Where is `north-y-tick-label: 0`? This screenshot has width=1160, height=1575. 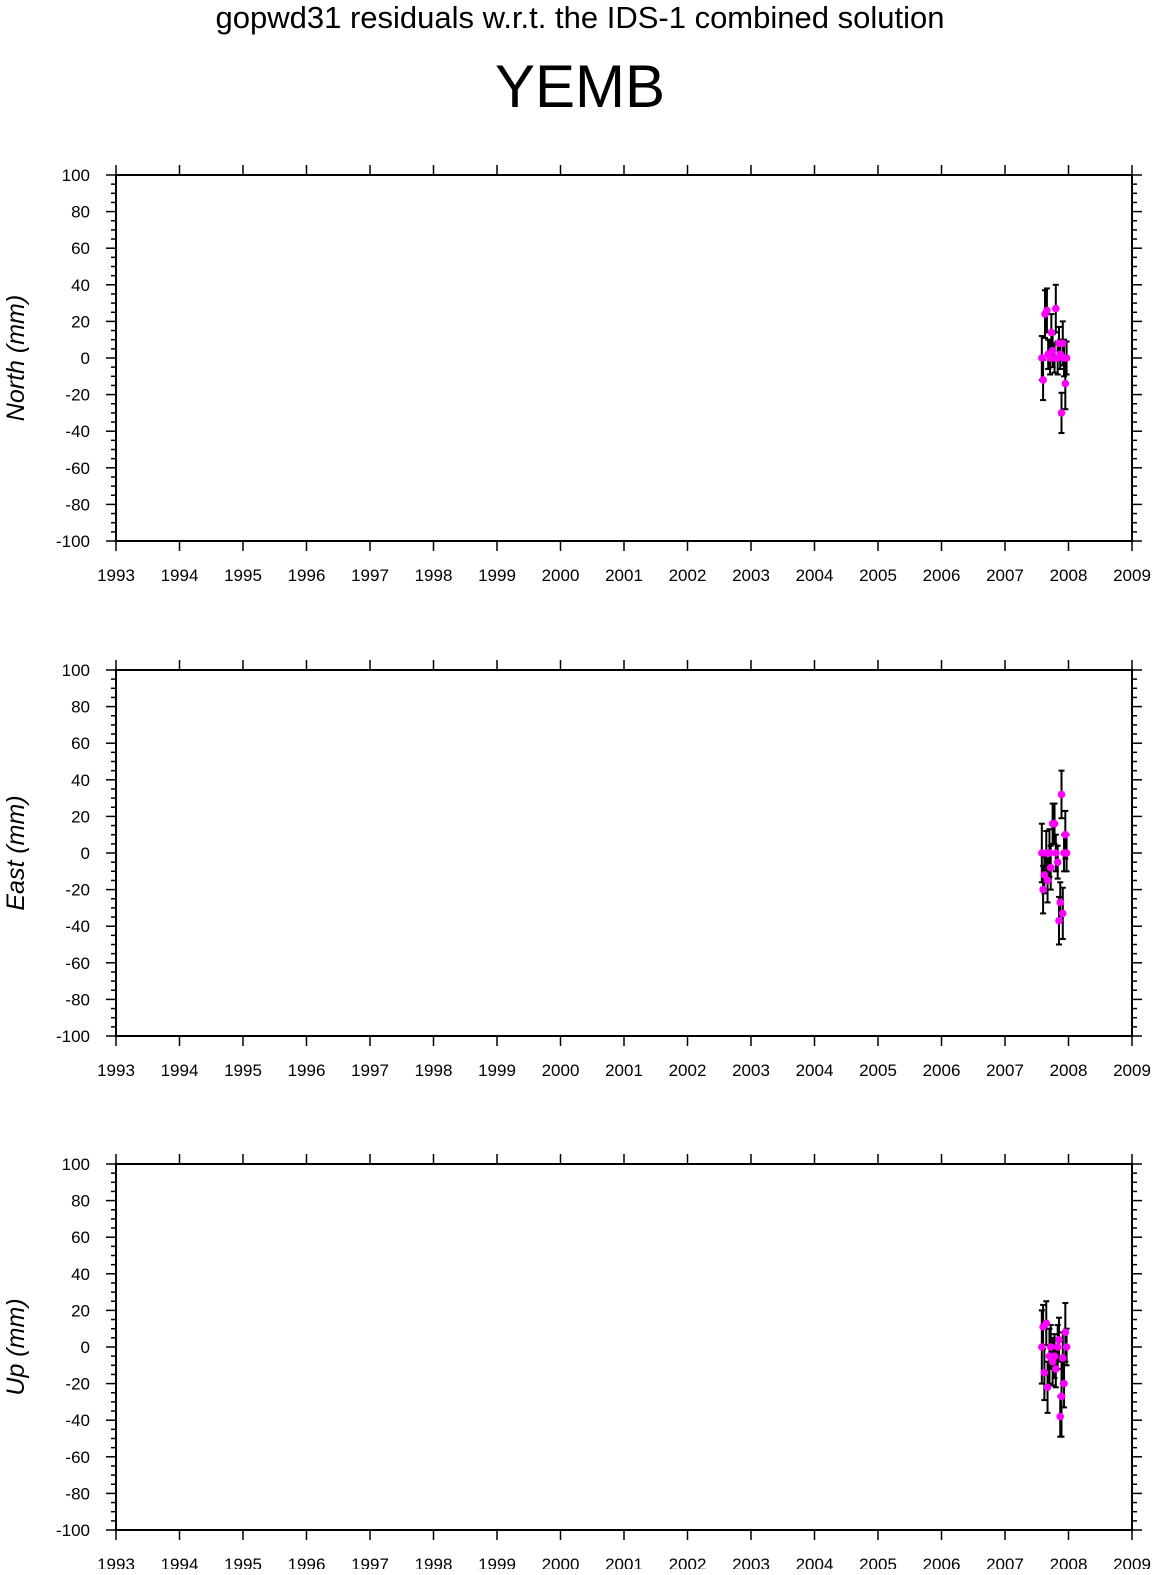 north-y-tick-label: 0 is located at coordinates (85, 358).